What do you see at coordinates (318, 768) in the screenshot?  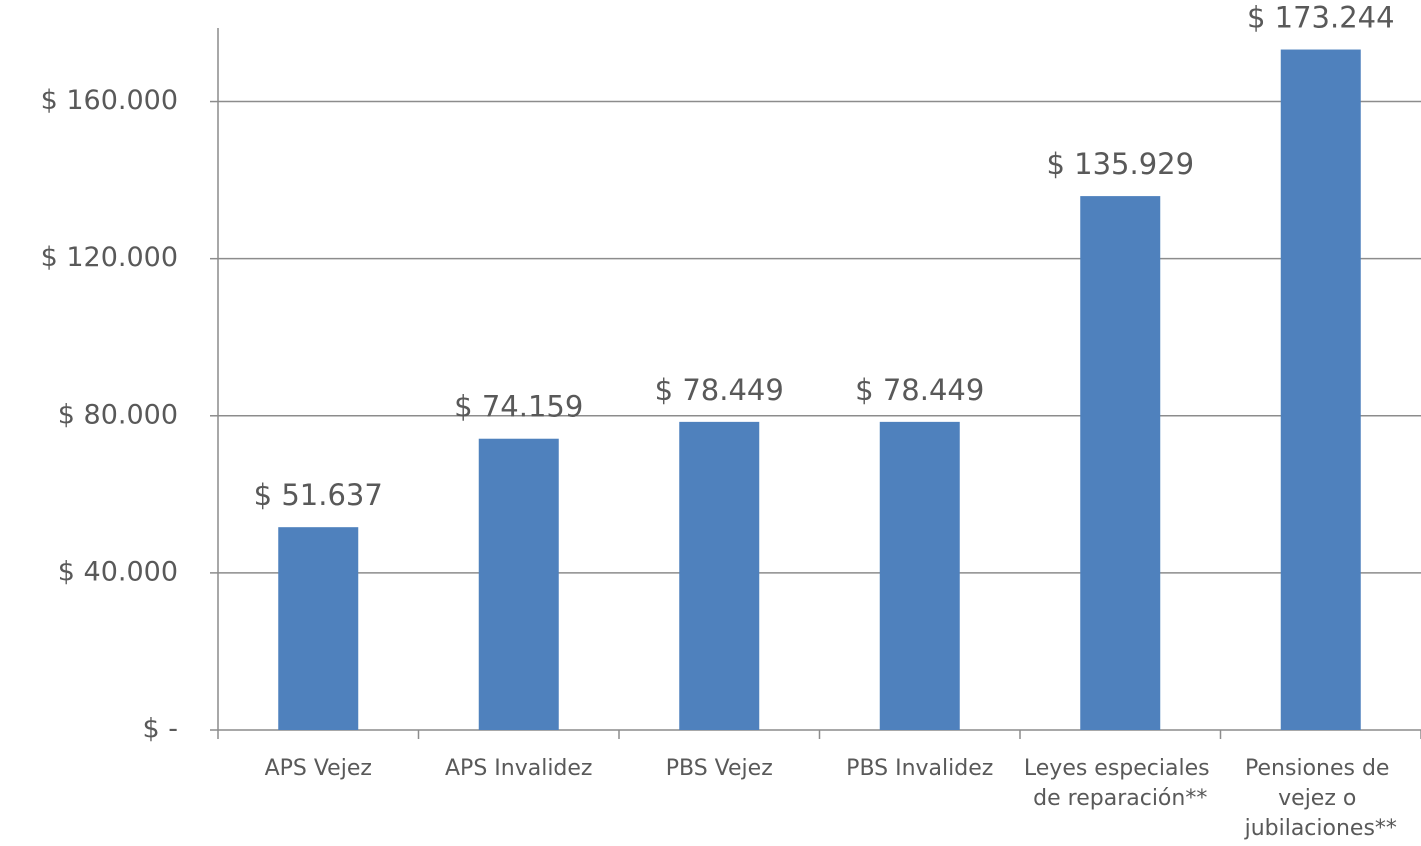 I see `x-tick-label: APS Vejez` at bounding box center [318, 768].